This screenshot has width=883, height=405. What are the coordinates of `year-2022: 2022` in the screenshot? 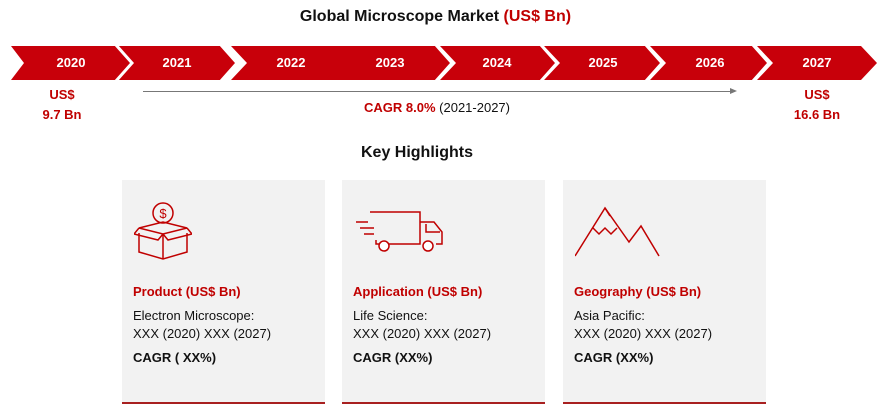 It's located at (291, 62).